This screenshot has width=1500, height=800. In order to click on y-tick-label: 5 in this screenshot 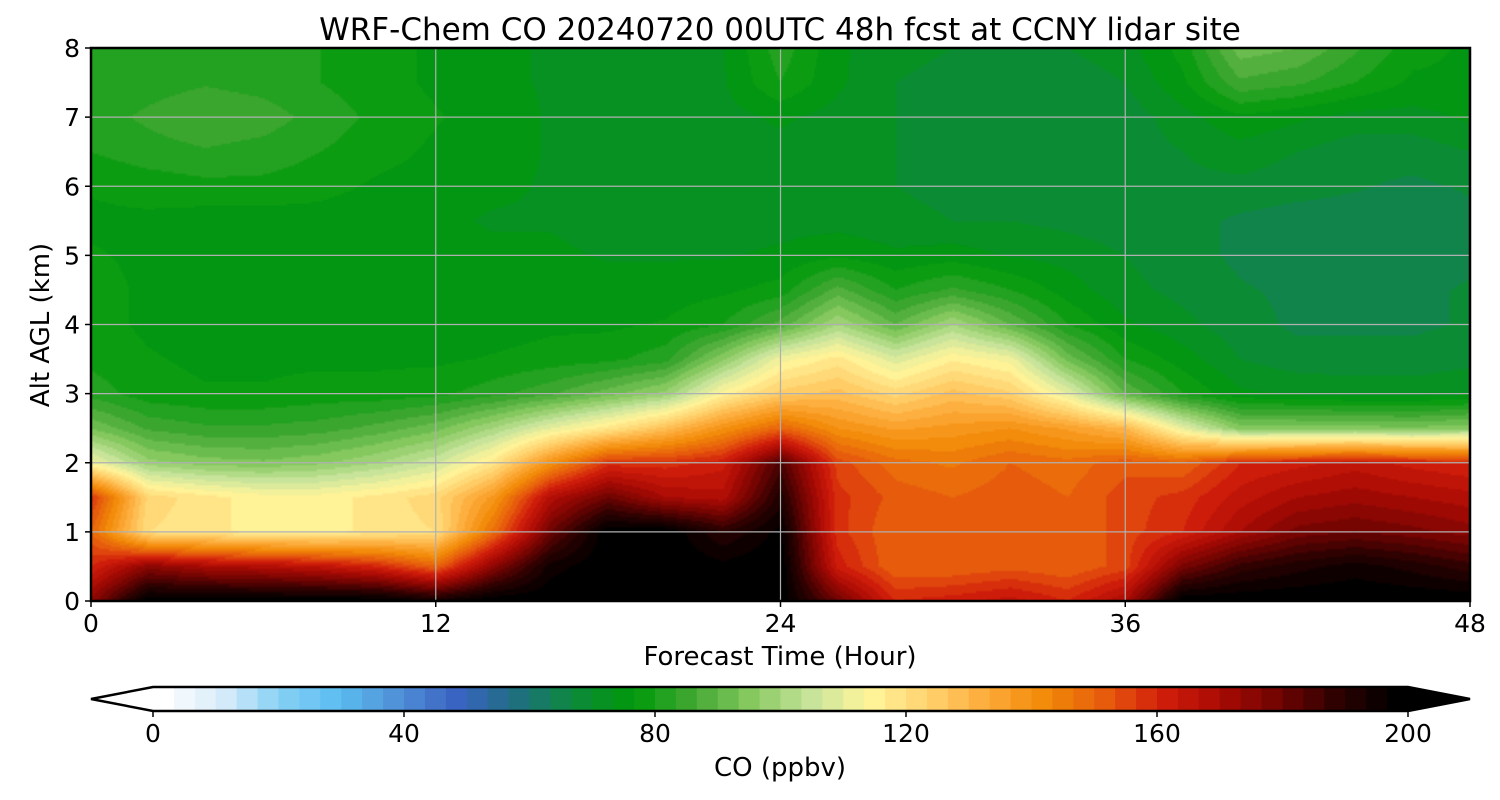, I will do `click(72, 255)`.